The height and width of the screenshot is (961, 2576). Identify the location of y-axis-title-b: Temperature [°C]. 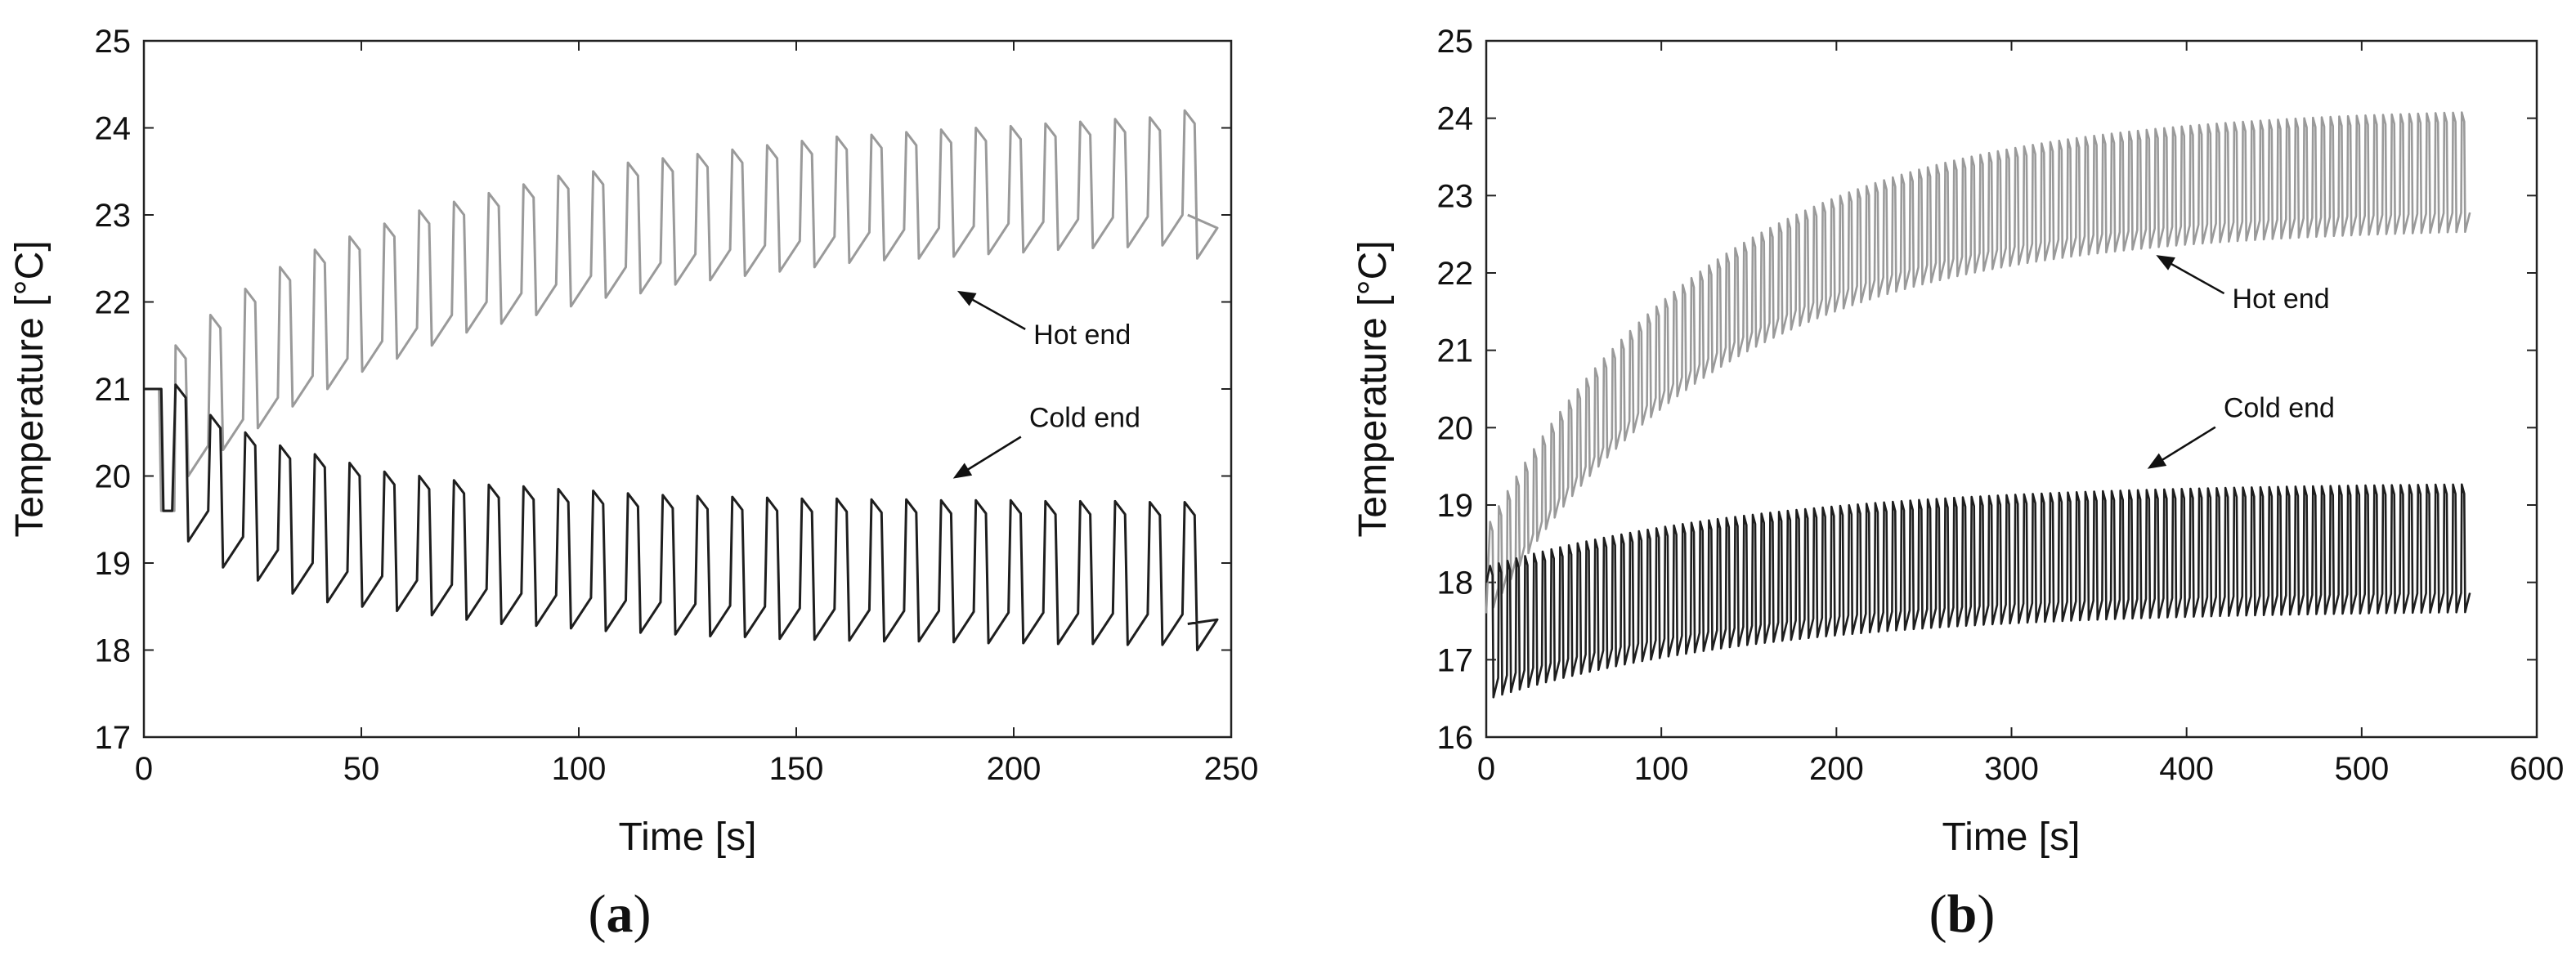
(1373, 388).